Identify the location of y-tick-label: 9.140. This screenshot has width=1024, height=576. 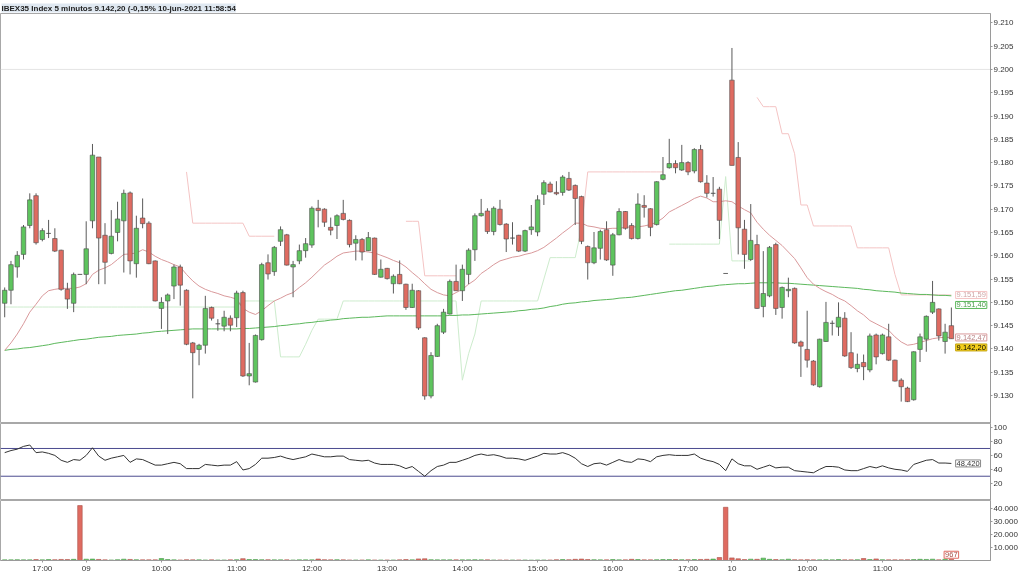
(1004, 349).